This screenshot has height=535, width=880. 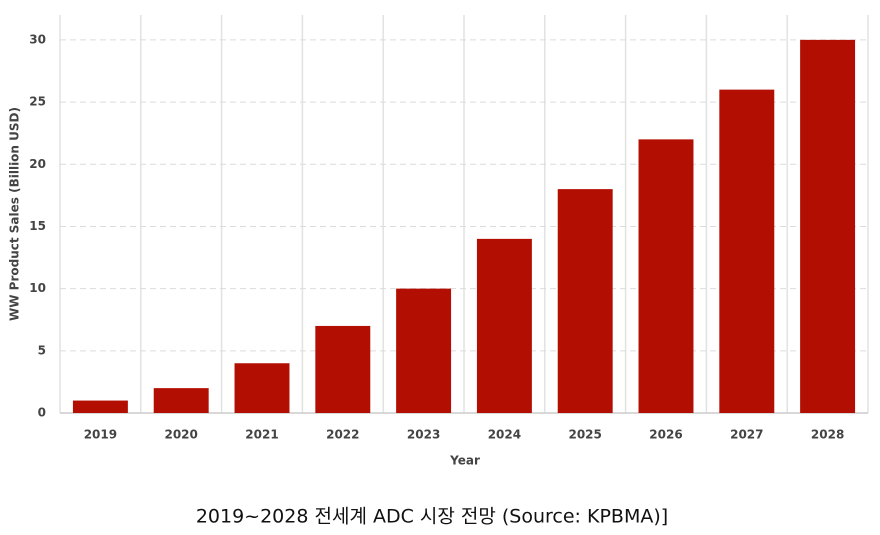 I want to click on y-tick-label: 20, so click(x=37, y=164).